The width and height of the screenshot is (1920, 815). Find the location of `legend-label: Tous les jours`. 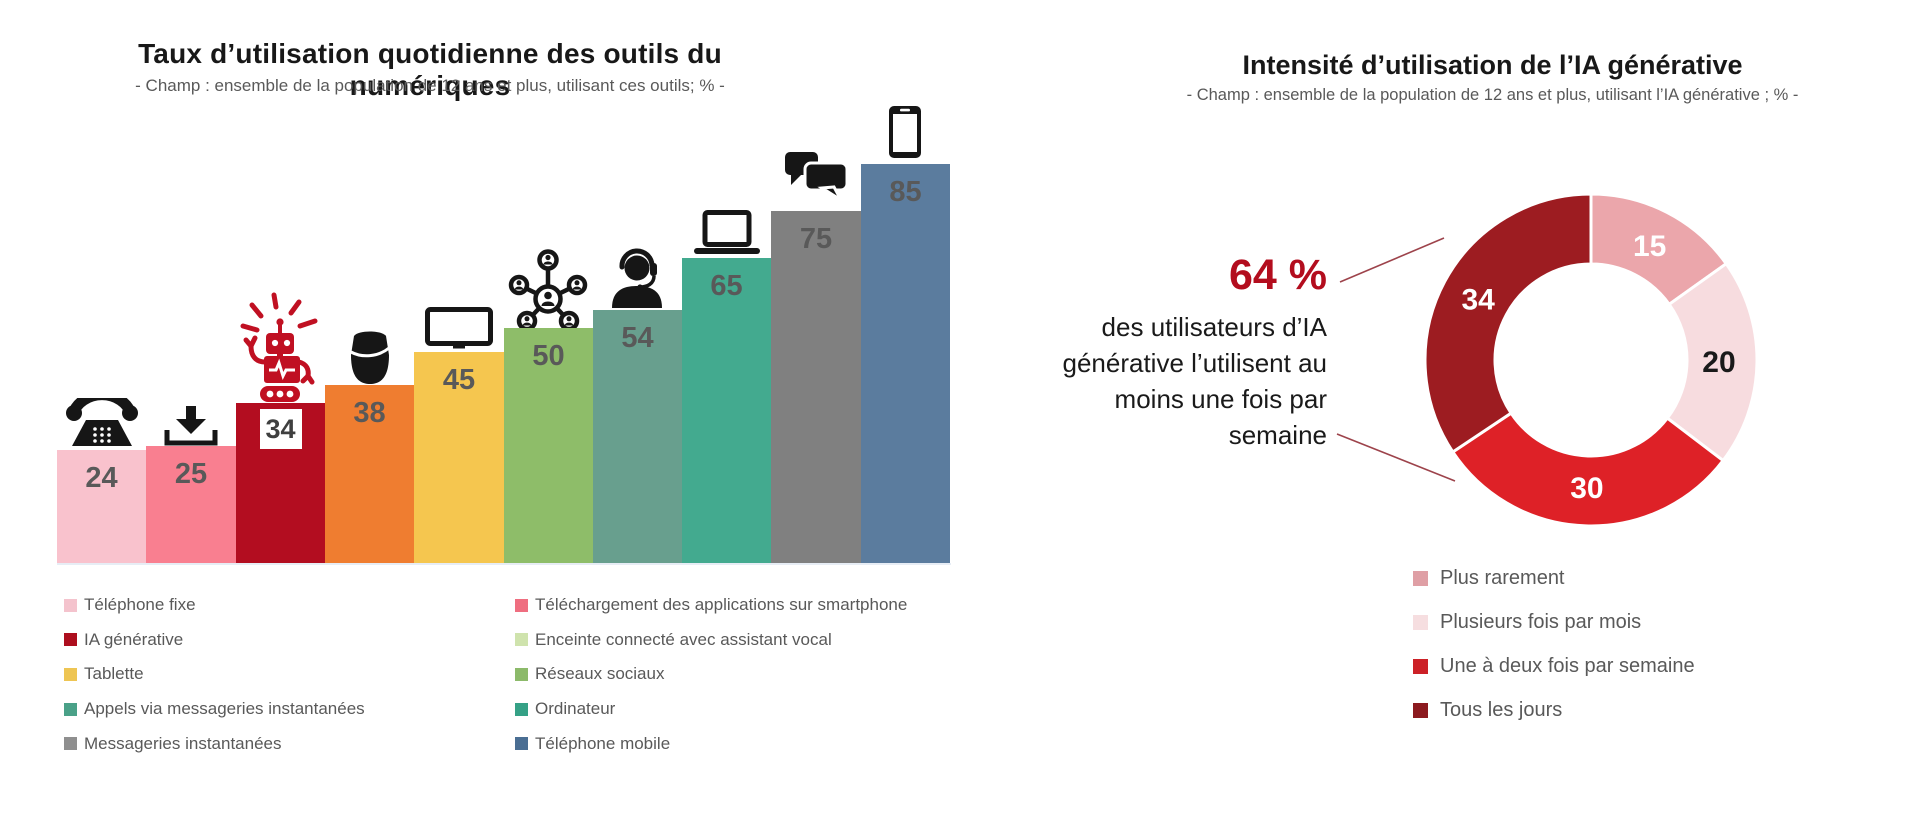

legend-label: Tous les jours is located at coordinates (1501, 709).